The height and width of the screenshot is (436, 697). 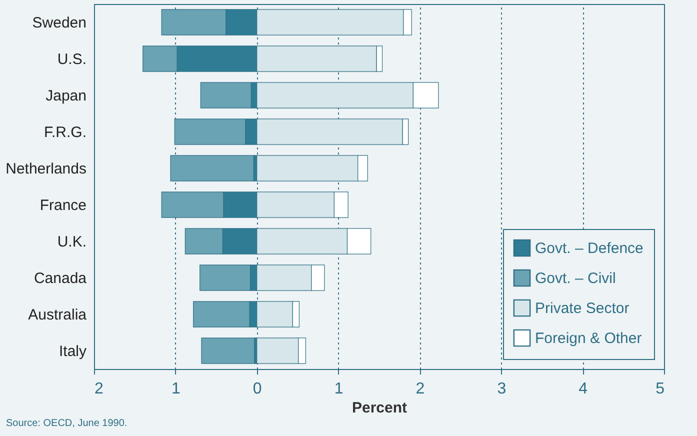 What do you see at coordinates (583, 389) in the screenshot?
I see `x-tick-label: 4` at bounding box center [583, 389].